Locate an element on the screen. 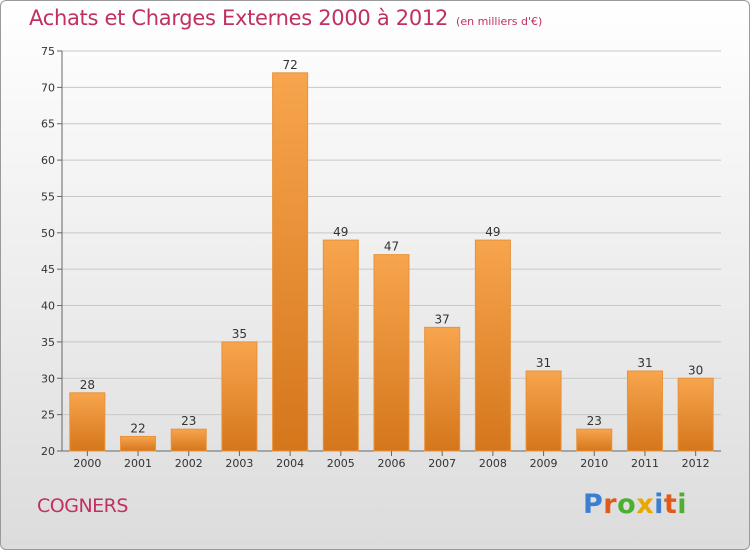  x-tick-label: 2005 is located at coordinates (341, 463).